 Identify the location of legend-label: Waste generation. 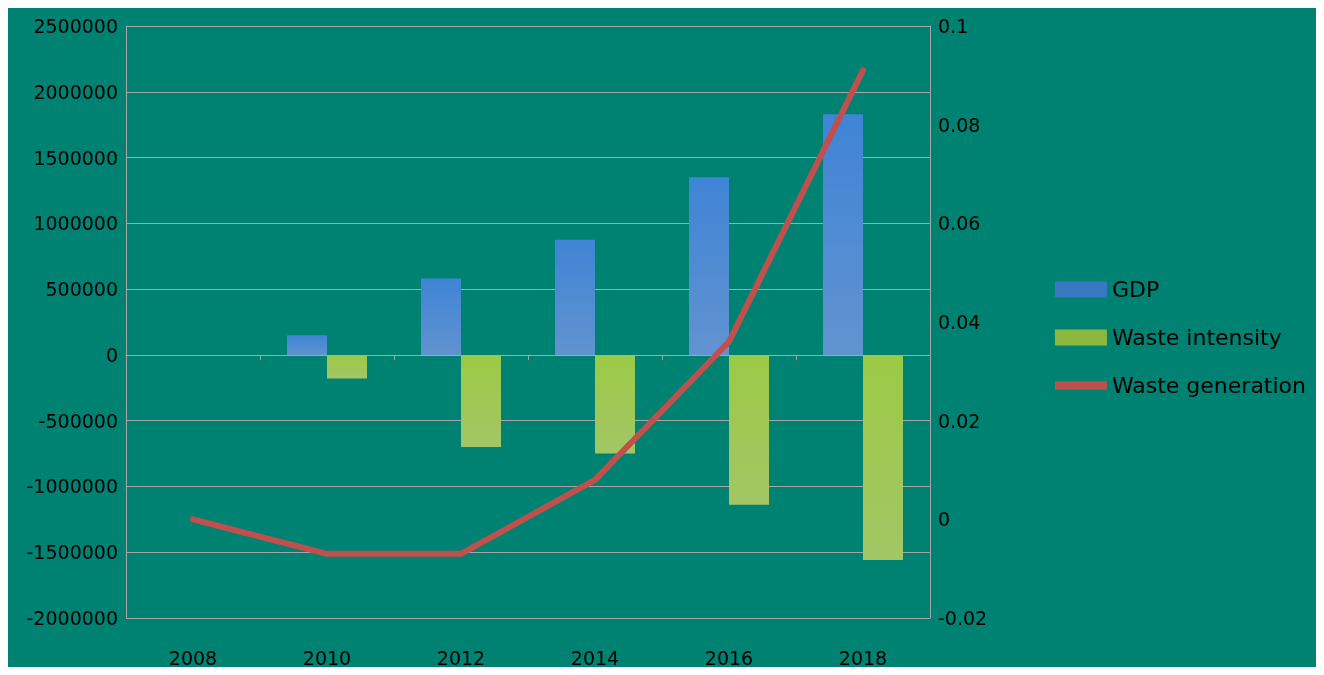
(1208, 385).